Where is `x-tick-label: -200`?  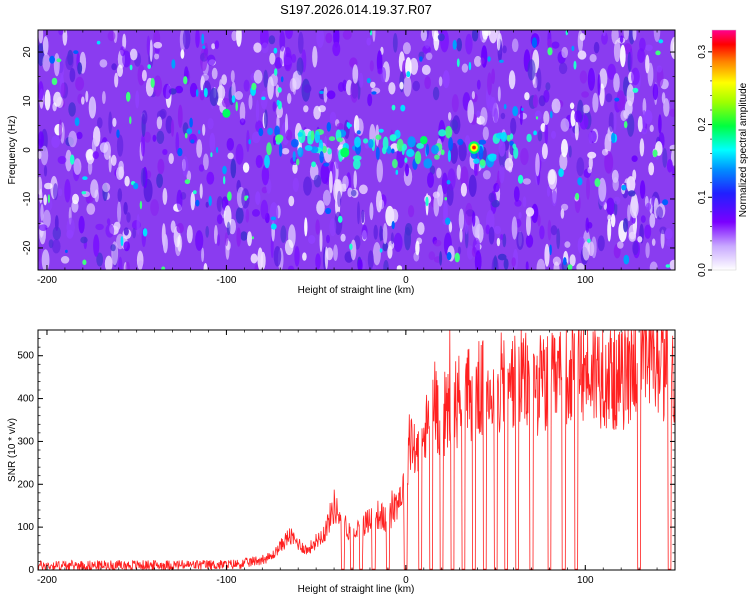
x-tick-label: -200 is located at coordinates (47, 280).